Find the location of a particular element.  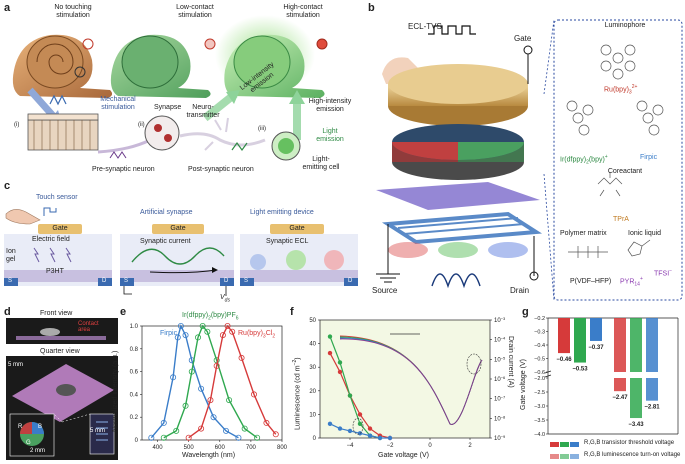

label-contact-area: Contact area is located at coordinates (88, 327).